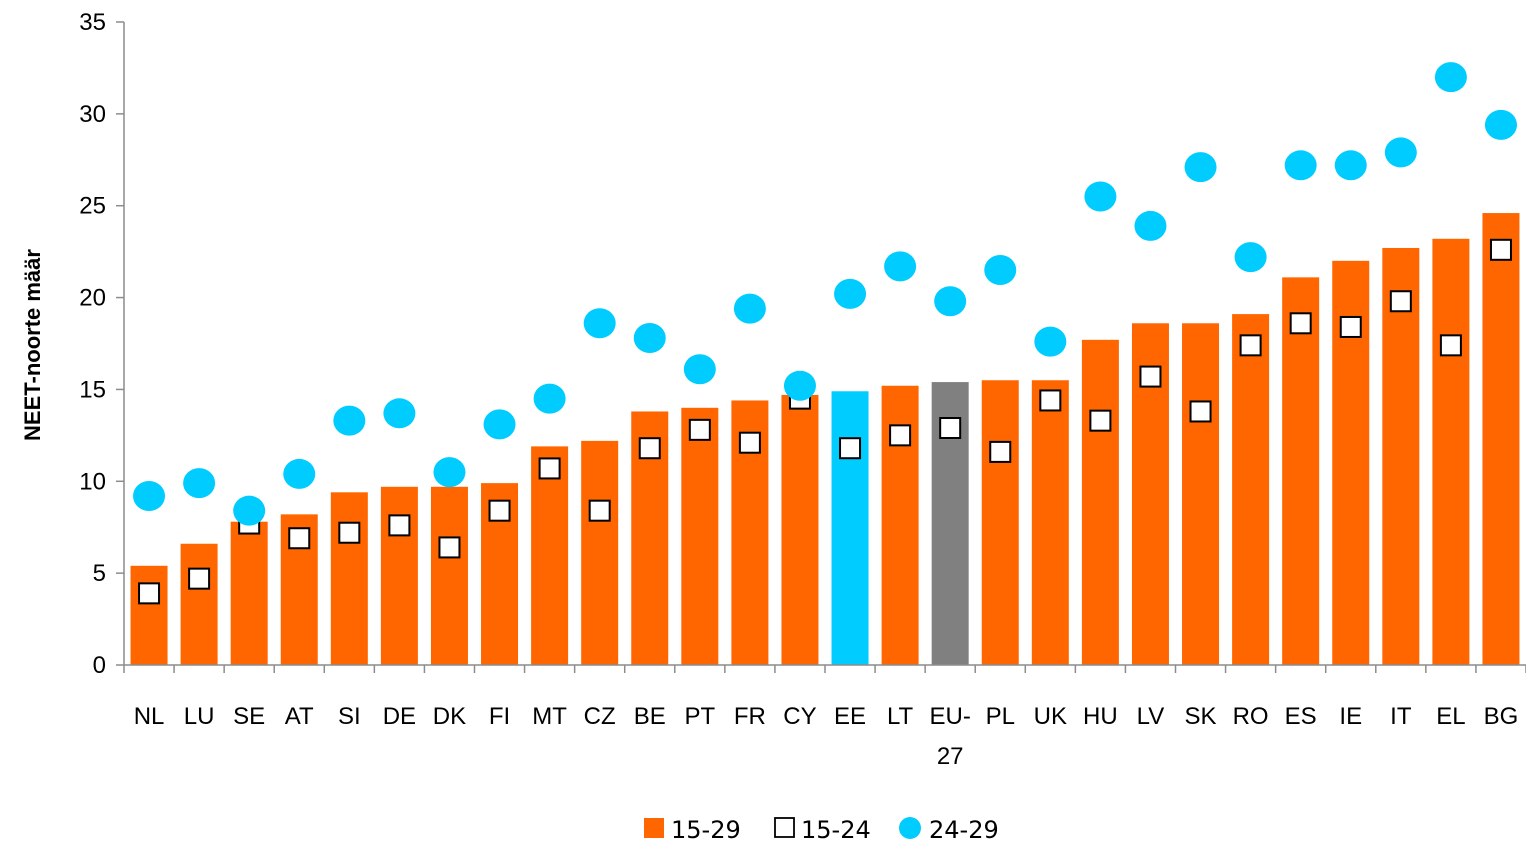 This screenshot has width=1526, height=850. What do you see at coordinates (92, 298) in the screenshot?
I see `y-tick-label: 20` at bounding box center [92, 298].